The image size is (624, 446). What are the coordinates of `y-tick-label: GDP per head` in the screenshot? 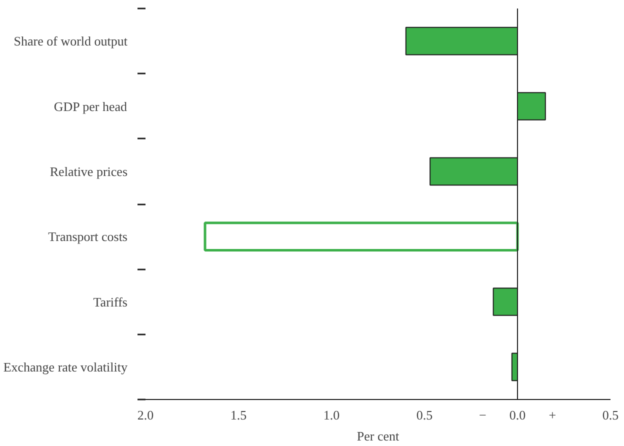 It's located at (91, 106).